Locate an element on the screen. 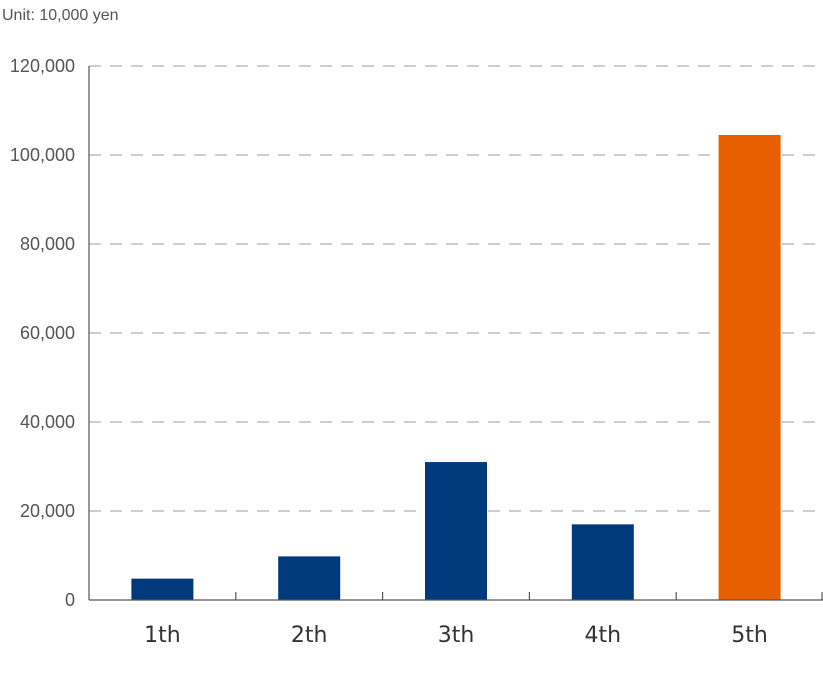 The image size is (823, 700). x-tick-label: 1th is located at coordinates (162, 635).